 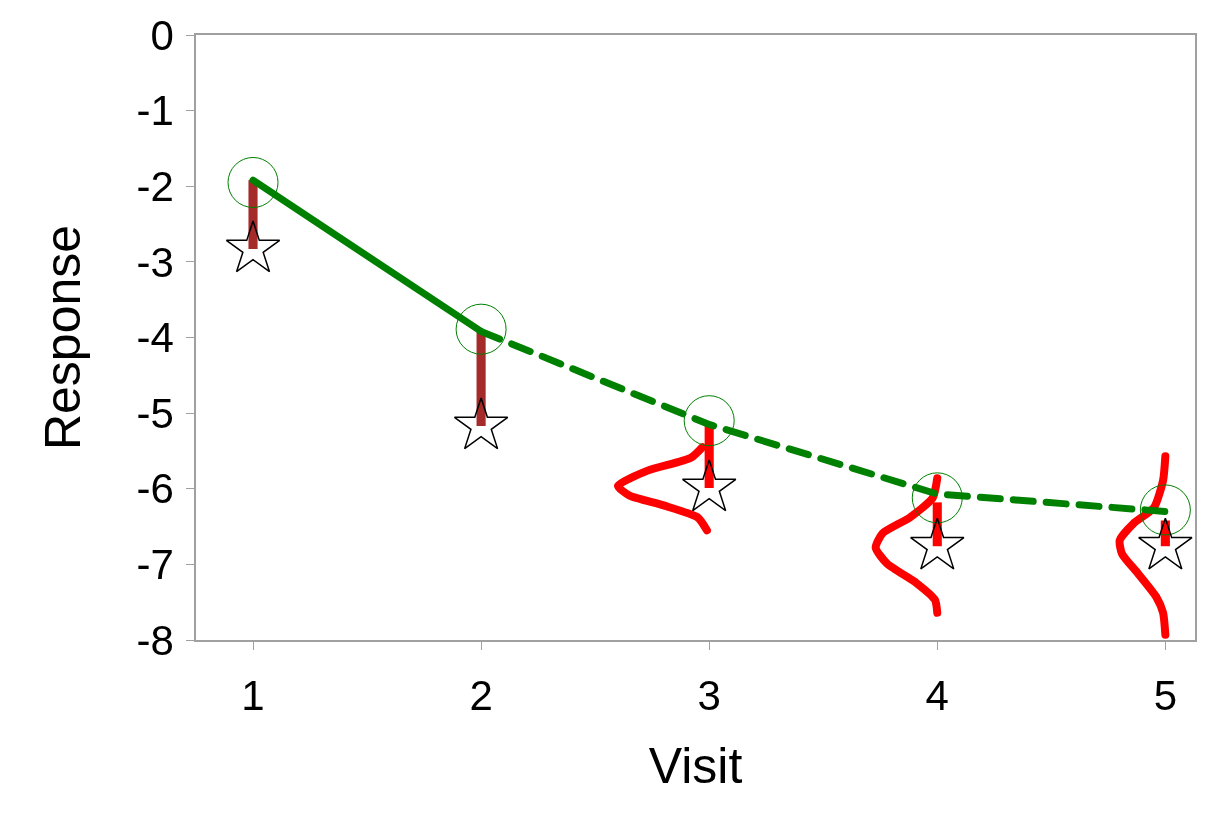 What do you see at coordinates (1165, 696) in the screenshot?
I see `x-tick-label: 5` at bounding box center [1165, 696].